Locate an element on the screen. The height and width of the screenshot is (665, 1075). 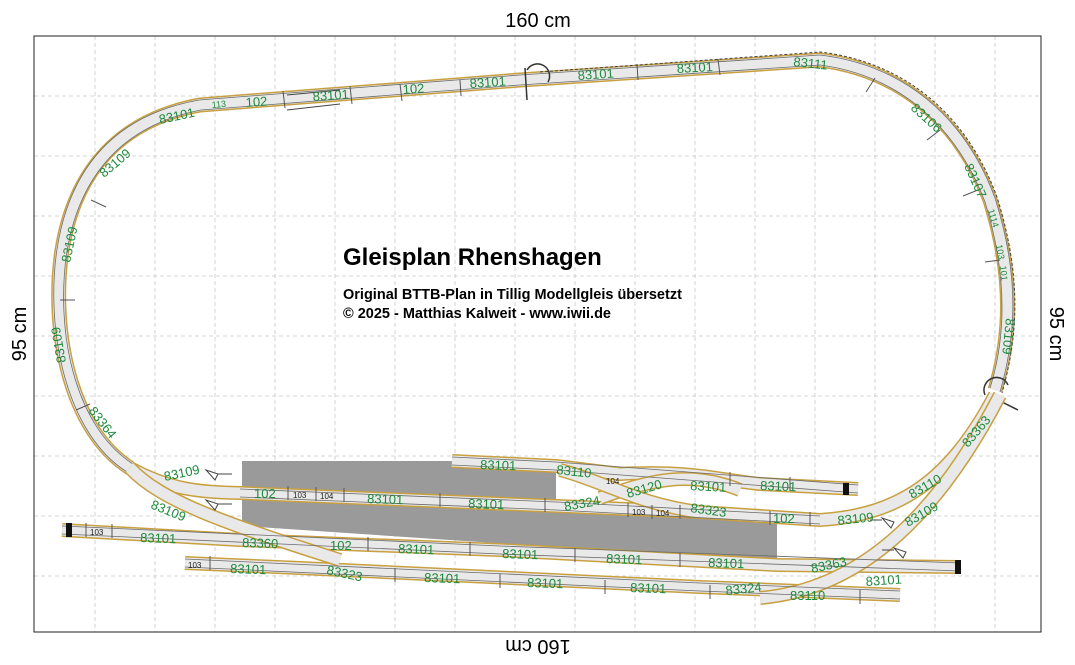
dim-right: 95 cm is located at coordinates (1056, 334).